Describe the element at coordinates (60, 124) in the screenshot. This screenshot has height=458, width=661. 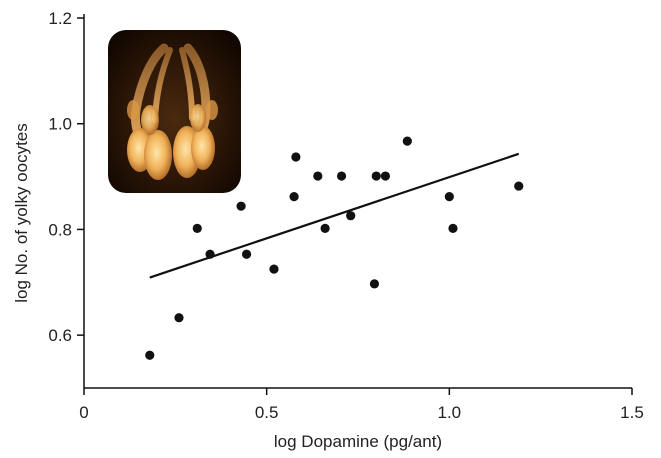
I see `y-tick-label: 1.0` at that location.